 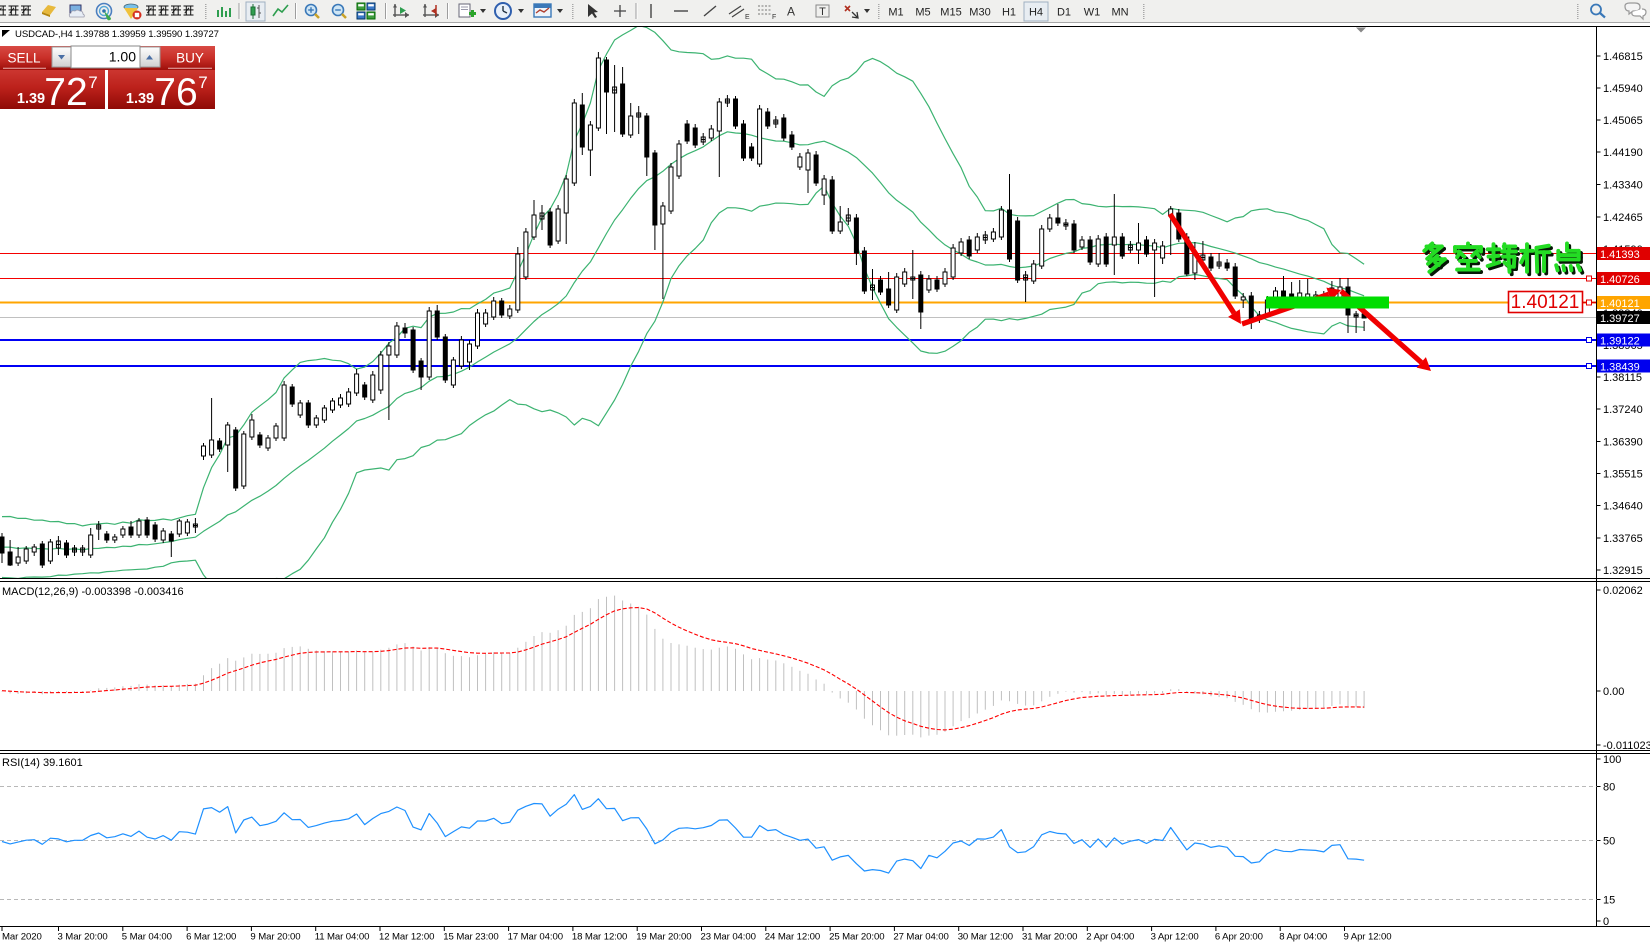 What do you see at coordinates (985, 937) in the screenshot?
I see `svg-text: 30 Mar 12:00` at bounding box center [985, 937].